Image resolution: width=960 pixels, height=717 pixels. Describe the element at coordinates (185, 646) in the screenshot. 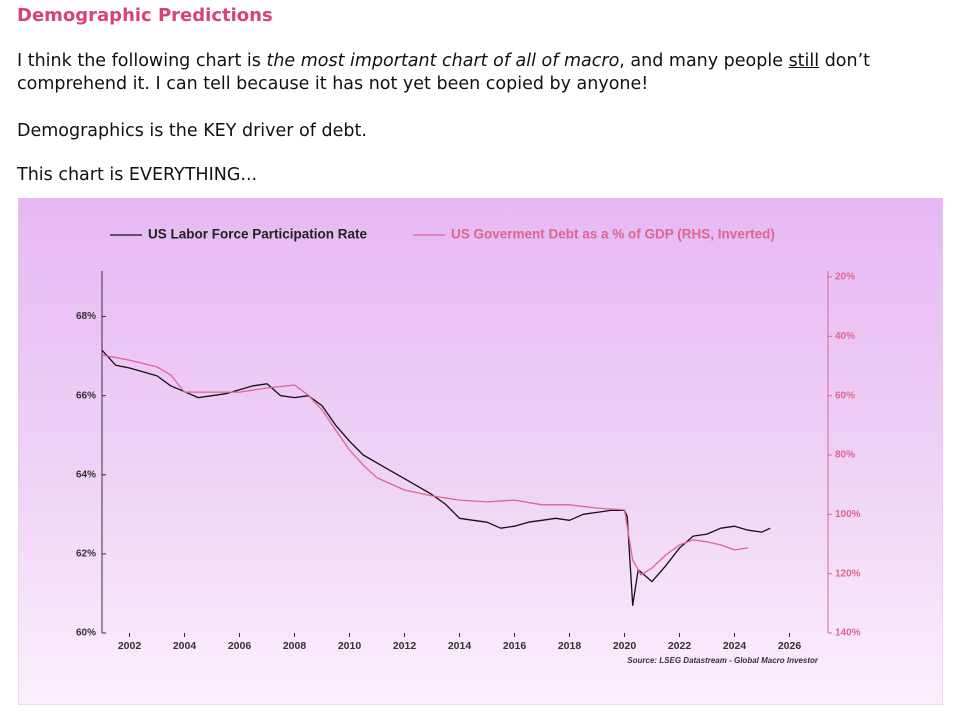

I see `x-tick-label: 2004` at that location.